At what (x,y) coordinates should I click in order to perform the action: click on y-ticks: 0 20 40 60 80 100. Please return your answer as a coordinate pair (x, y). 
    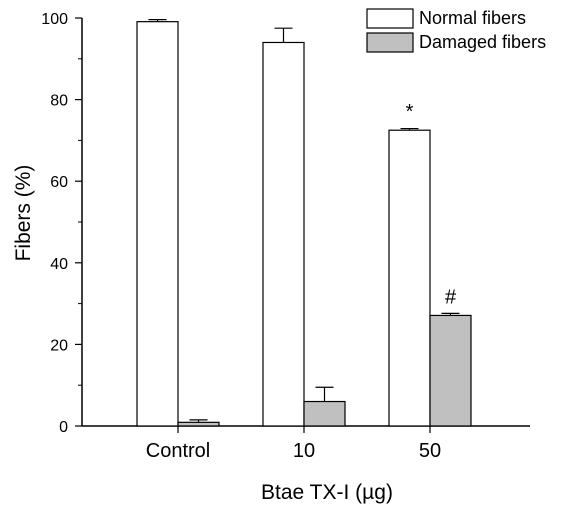
    Looking at the image, I should click on (61, 223).